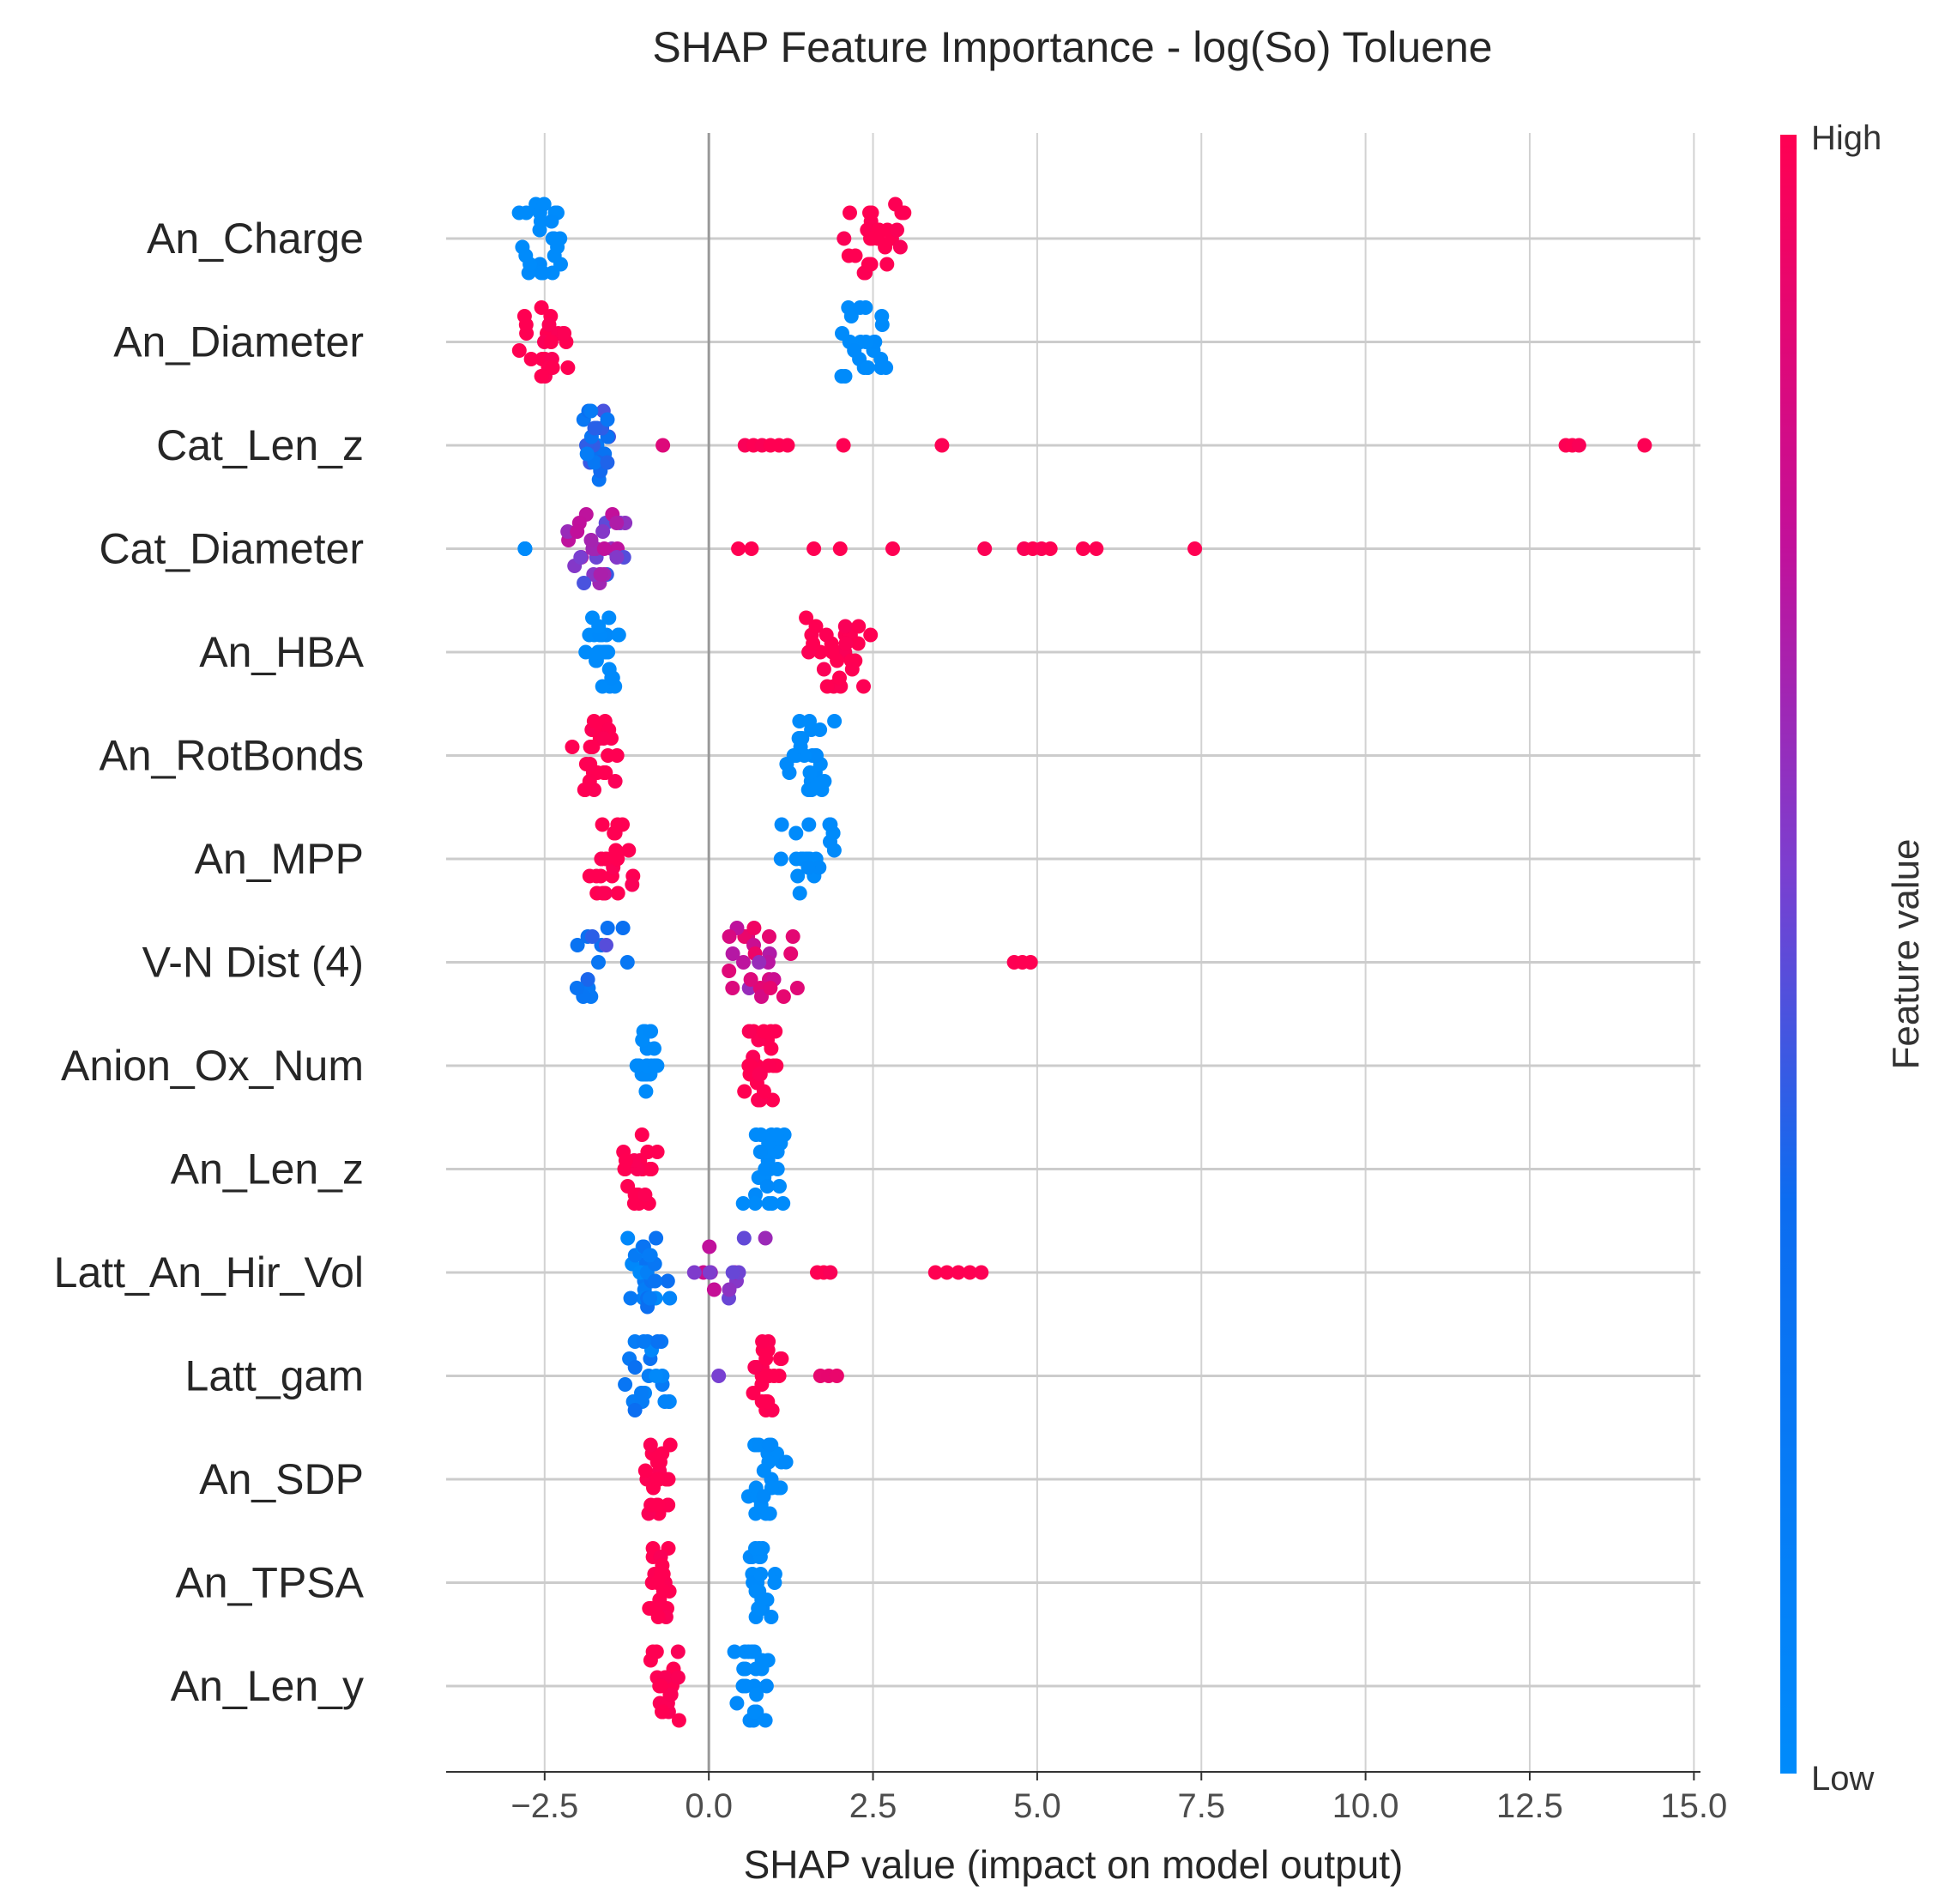 Image resolution: width=1951 pixels, height=1904 pixels. What do you see at coordinates (1906, 953) in the screenshot?
I see `colorbar-title: Feature value` at bounding box center [1906, 953].